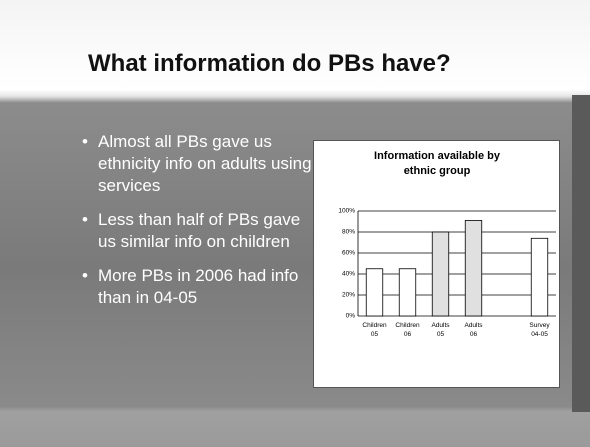 Image resolution: width=590 pixels, height=447 pixels. Describe the element at coordinates (348, 232) in the screenshot. I see `y-tick-label: 80%` at that location.